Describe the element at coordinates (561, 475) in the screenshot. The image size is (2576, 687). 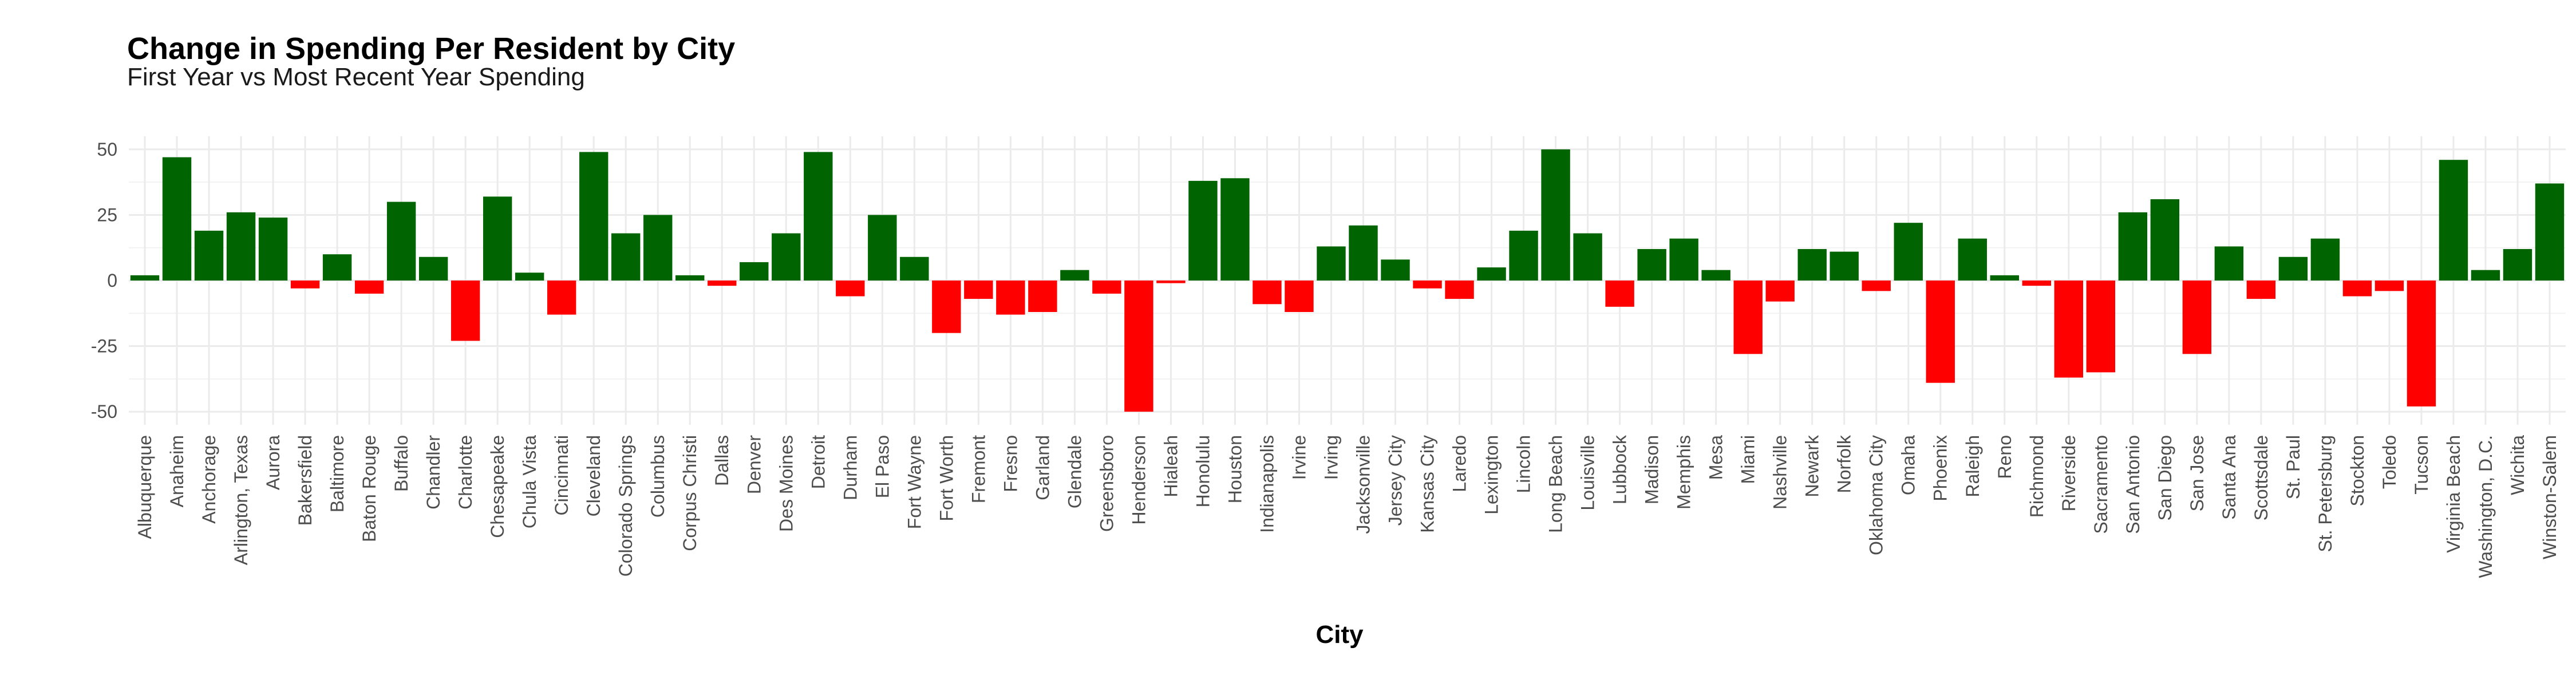
I see `x-tick-label: Cincinnati` at that location.